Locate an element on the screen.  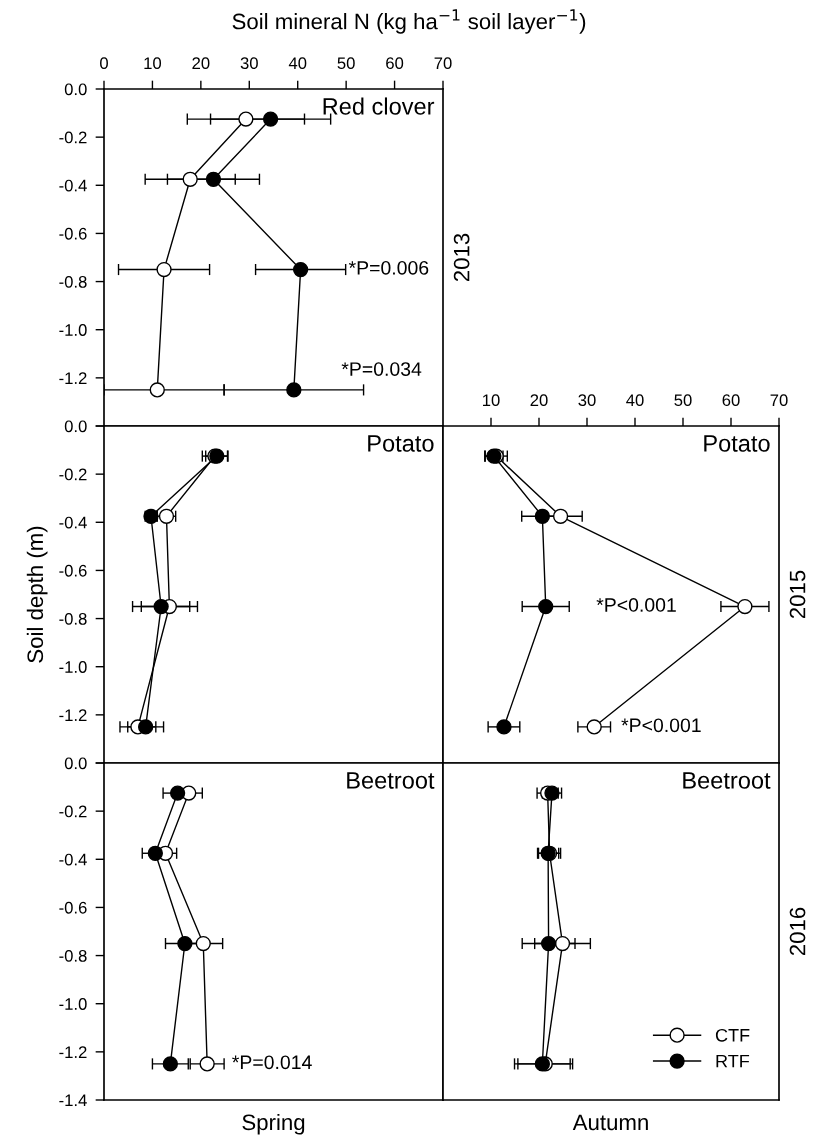
legend-label: CTF is located at coordinates (732, 1035).